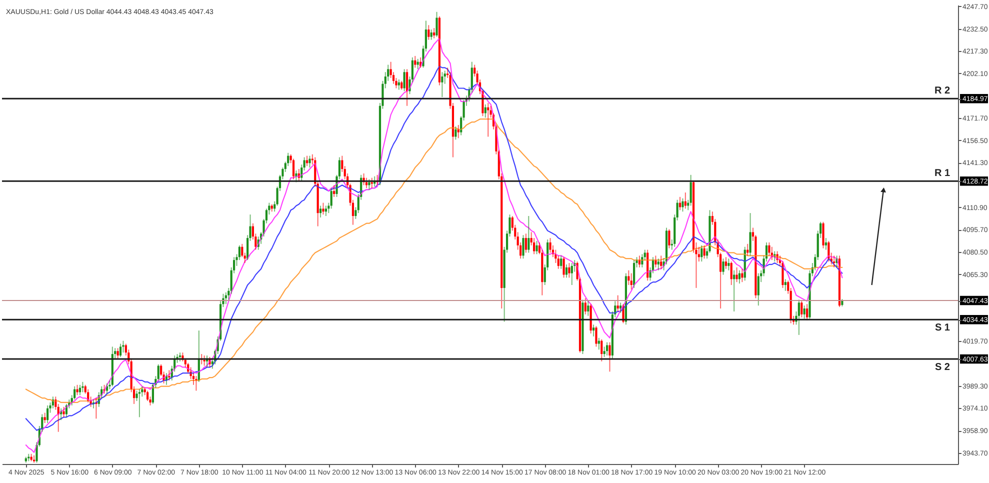 The width and height of the screenshot is (989, 483). Describe the element at coordinates (942, 367) in the screenshot. I see `ref-line-label: S 2` at that location.